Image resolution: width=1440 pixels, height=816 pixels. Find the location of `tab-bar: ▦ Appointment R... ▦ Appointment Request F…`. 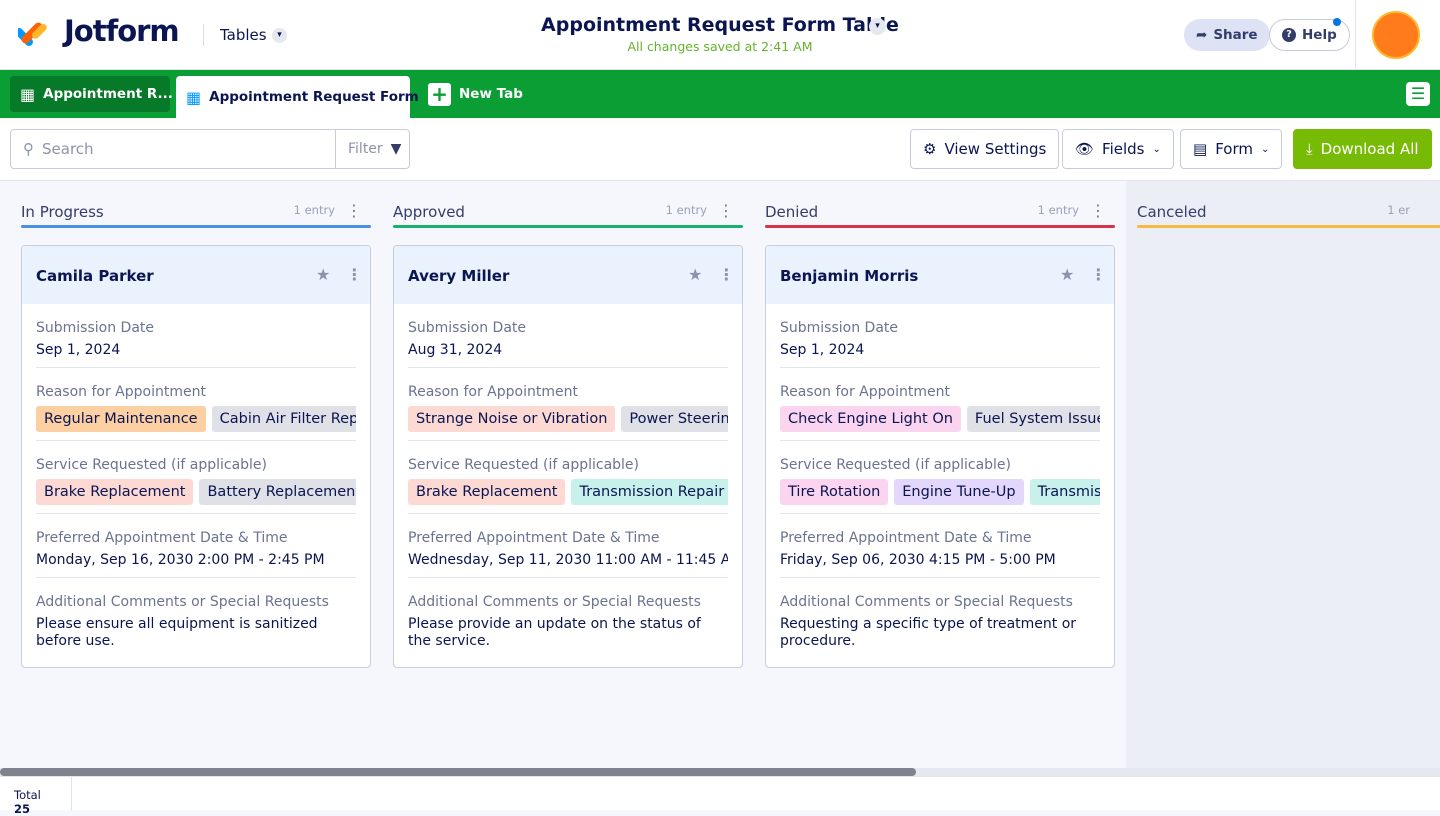

tab-bar: ▦ Appointment R... ▦ Appointment Request F… is located at coordinates (720, 94).